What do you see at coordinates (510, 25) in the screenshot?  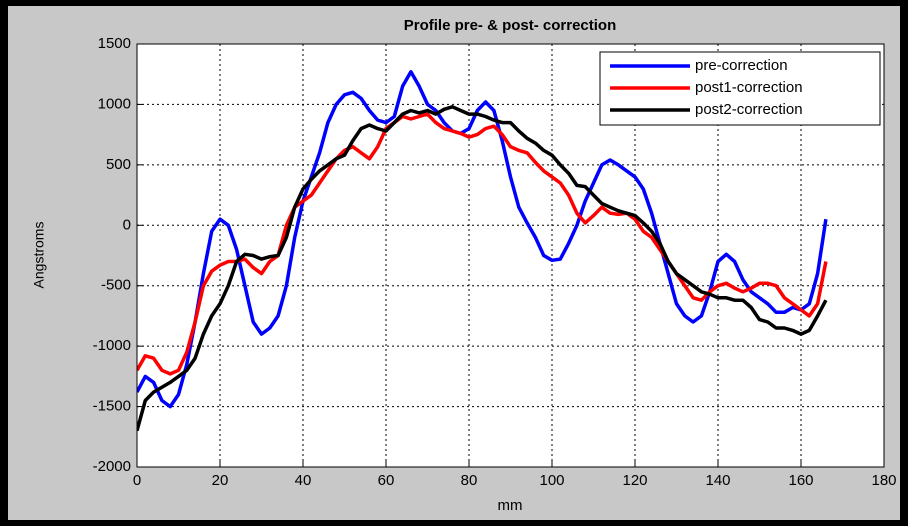 I see `chart-title: Profile pre- & post- correction` at bounding box center [510, 25].